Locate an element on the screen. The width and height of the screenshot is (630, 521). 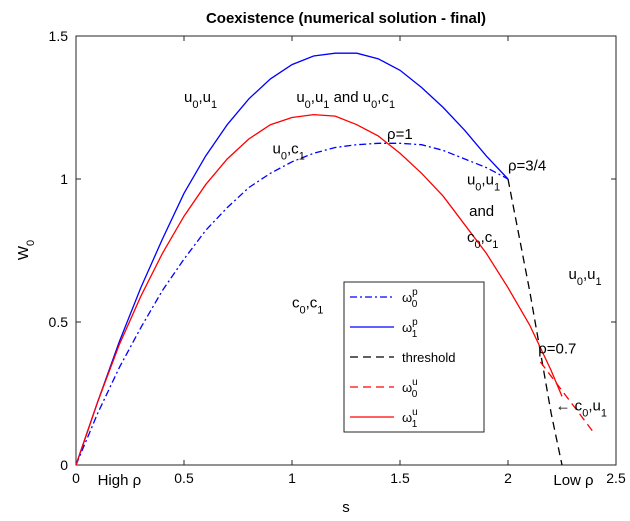
x-tick-label: 1.5 is located at coordinates (400, 478).